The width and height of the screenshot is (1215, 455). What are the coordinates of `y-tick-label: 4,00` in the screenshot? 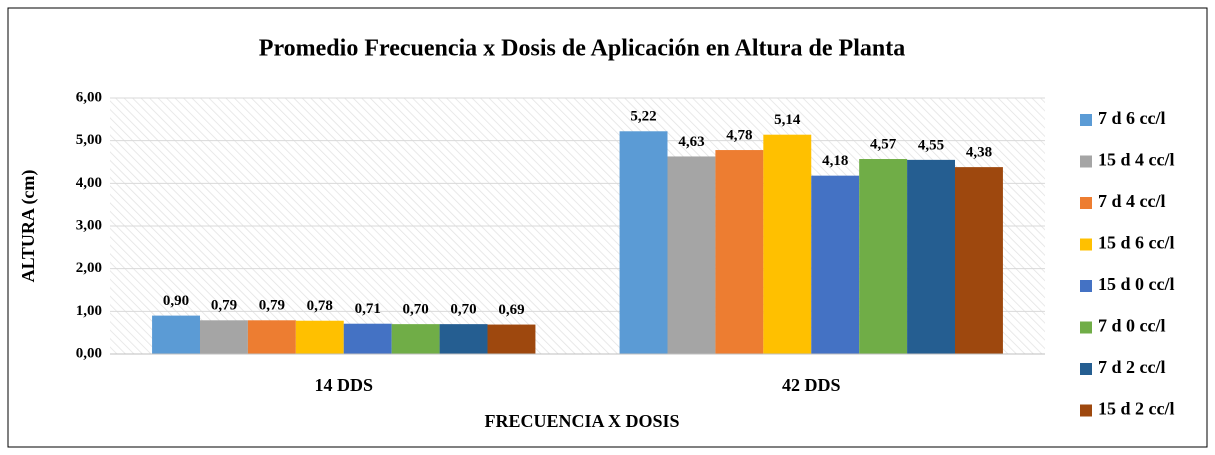 It's located at (89, 183).